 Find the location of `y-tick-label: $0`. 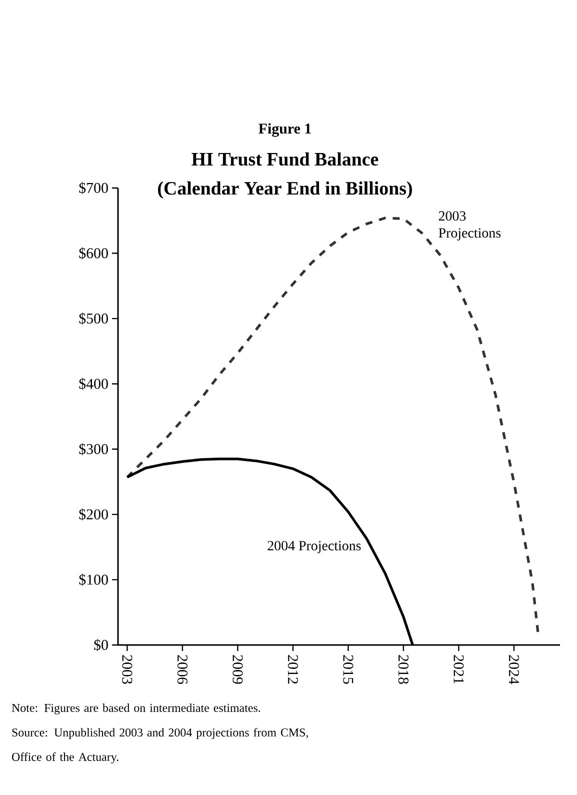

y-tick-label: $0 is located at coordinates (101, 645).